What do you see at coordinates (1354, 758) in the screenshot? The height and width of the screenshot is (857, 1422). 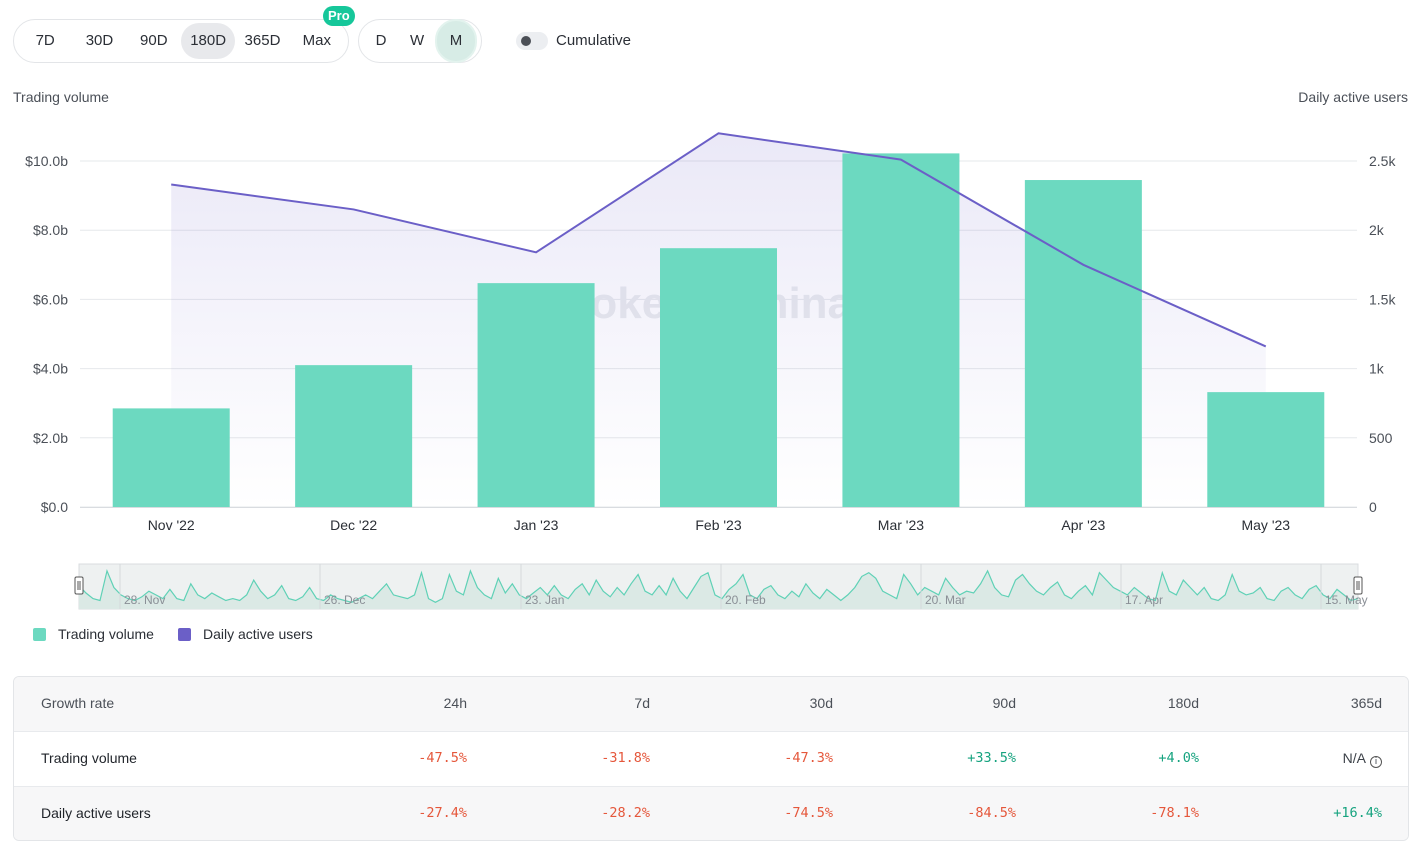 I see `na-text: N/A` at bounding box center [1354, 758].